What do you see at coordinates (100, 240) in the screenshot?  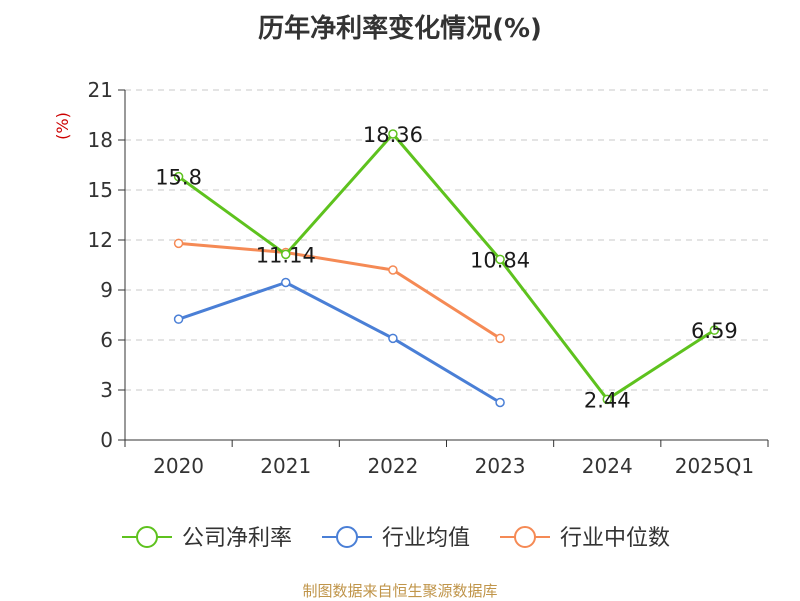 I see `y-tick-label: 12` at bounding box center [100, 240].